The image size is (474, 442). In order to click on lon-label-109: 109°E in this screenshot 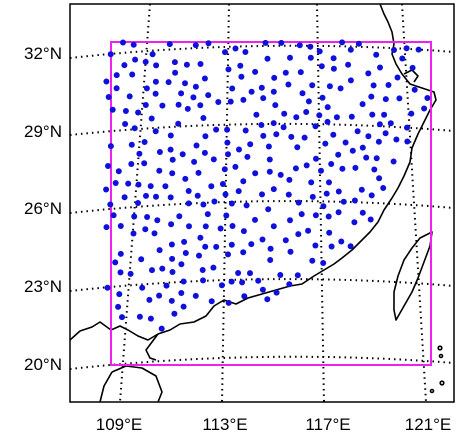, I will do `click(119, 424)`.